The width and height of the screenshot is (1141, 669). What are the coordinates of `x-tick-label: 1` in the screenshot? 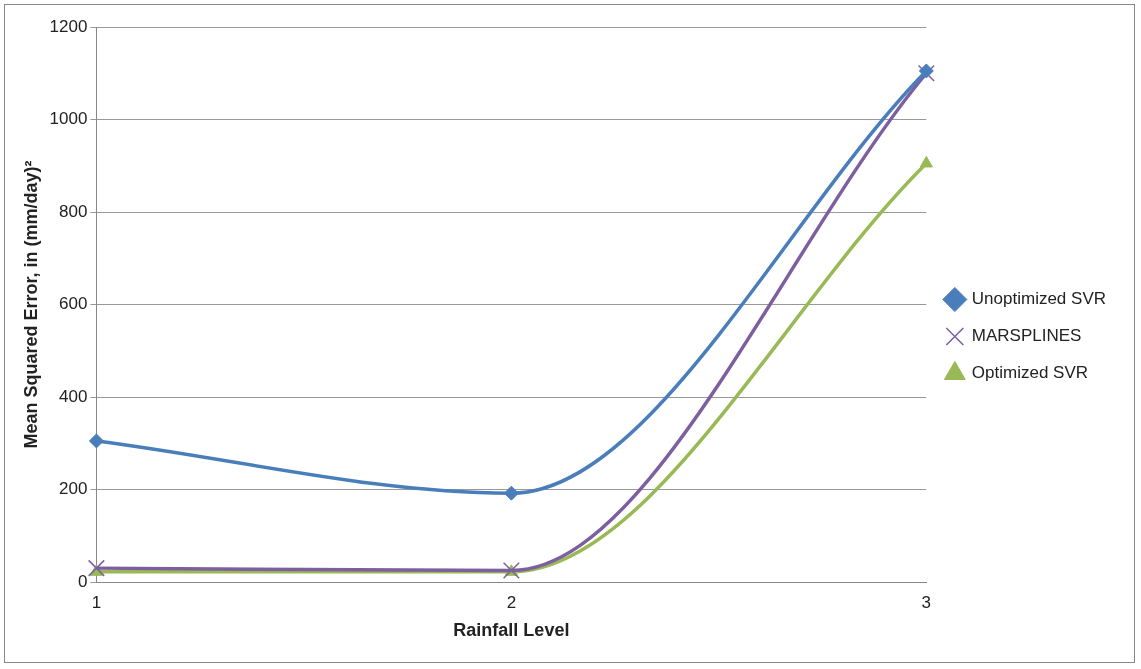 It's located at (96, 602).